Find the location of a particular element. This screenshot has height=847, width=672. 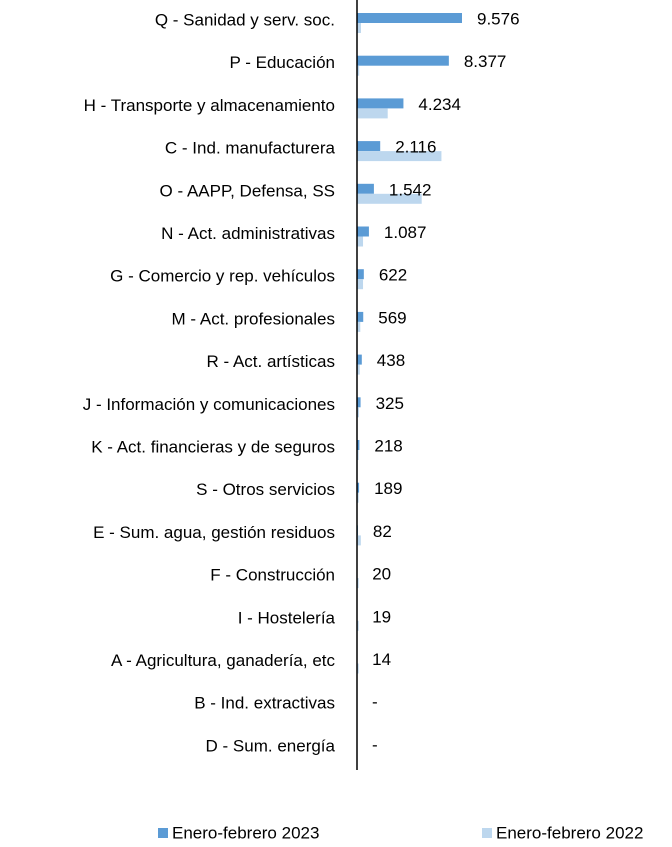

value-label: 14 is located at coordinates (381, 659).